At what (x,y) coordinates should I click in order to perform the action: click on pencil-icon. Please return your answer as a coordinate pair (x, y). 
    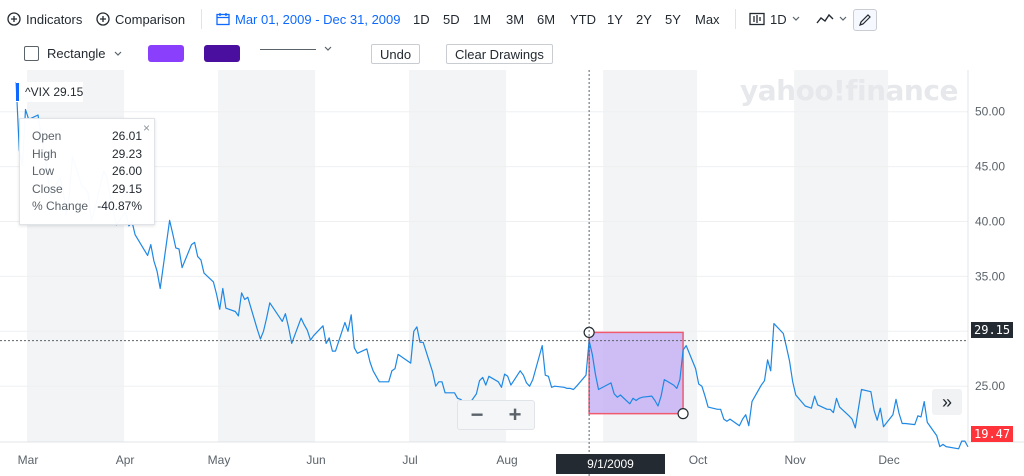
    Looking at the image, I should click on (865, 20).